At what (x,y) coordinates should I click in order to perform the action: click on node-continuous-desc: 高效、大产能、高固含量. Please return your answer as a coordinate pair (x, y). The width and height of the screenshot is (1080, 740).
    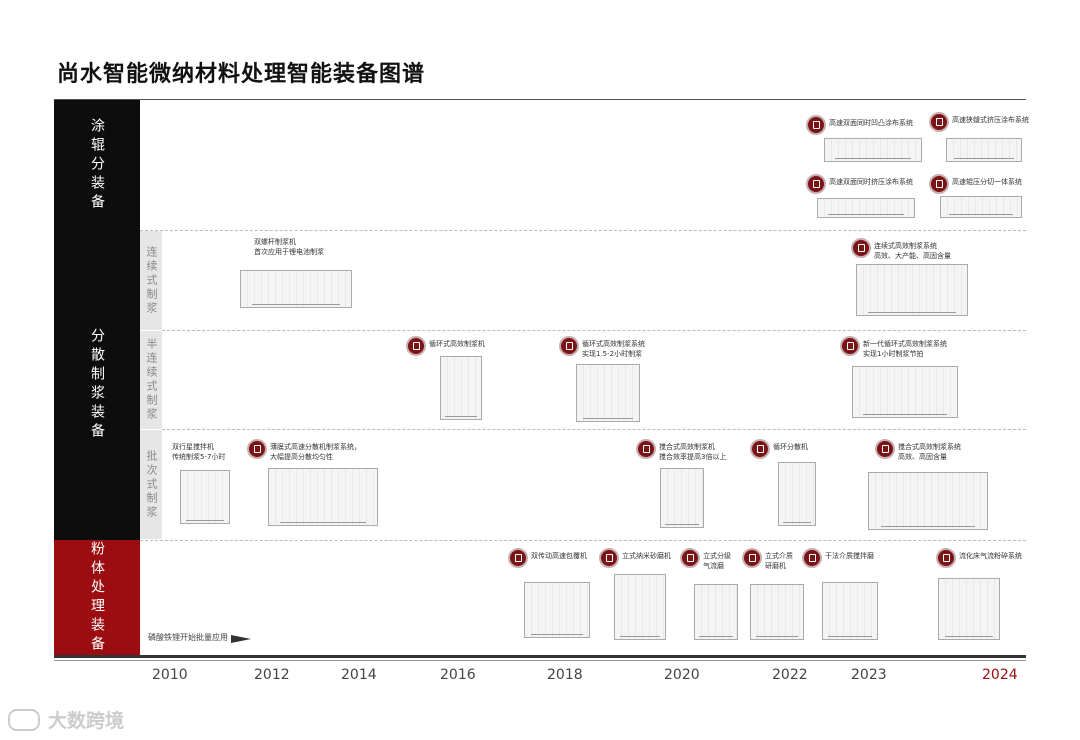
    Looking at the image, I should click on (912, 256).